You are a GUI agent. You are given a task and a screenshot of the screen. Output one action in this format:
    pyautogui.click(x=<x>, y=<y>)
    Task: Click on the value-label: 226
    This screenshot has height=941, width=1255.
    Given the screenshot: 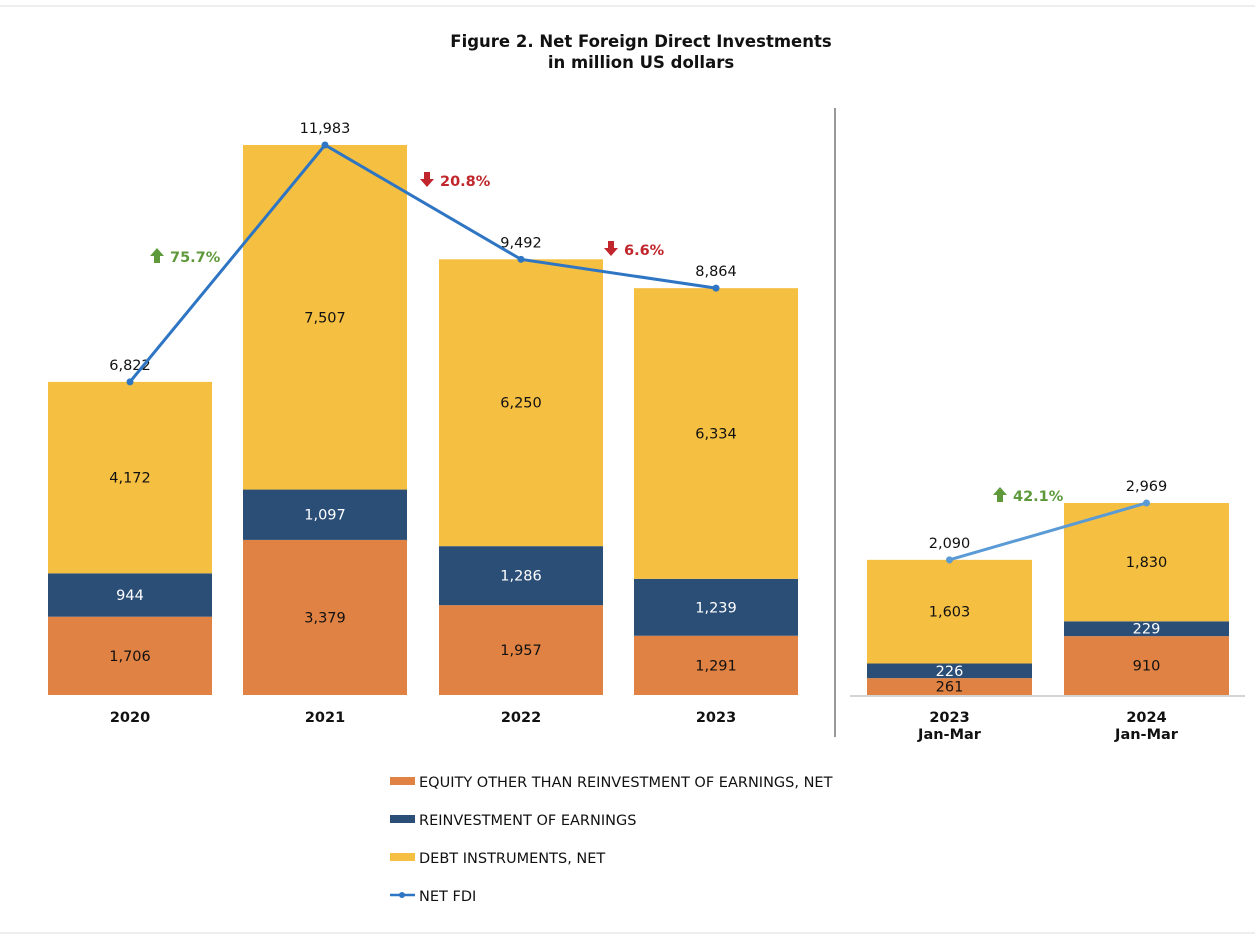 What is the action you would take?
    pyautogui.click(x=950, y=672)
    